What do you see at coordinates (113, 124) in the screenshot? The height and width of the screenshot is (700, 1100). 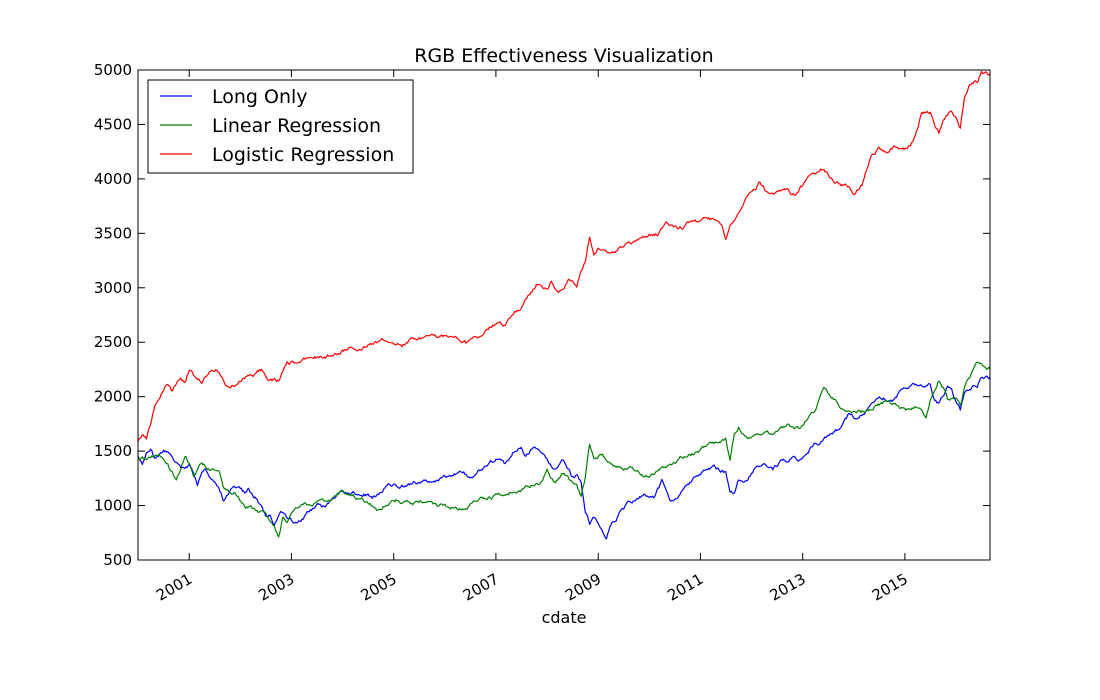 I see `y-tick-label: 4500` at bounding box center [113, 124].